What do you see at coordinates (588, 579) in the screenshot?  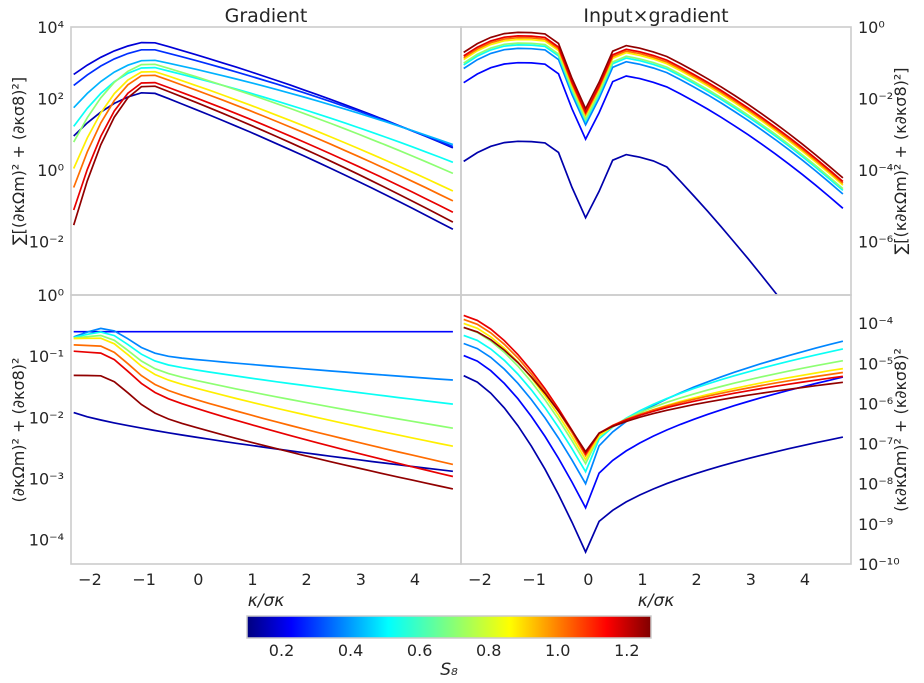 I see `input-gradient-xtick-2: 0` at bounding box center [588, 579].